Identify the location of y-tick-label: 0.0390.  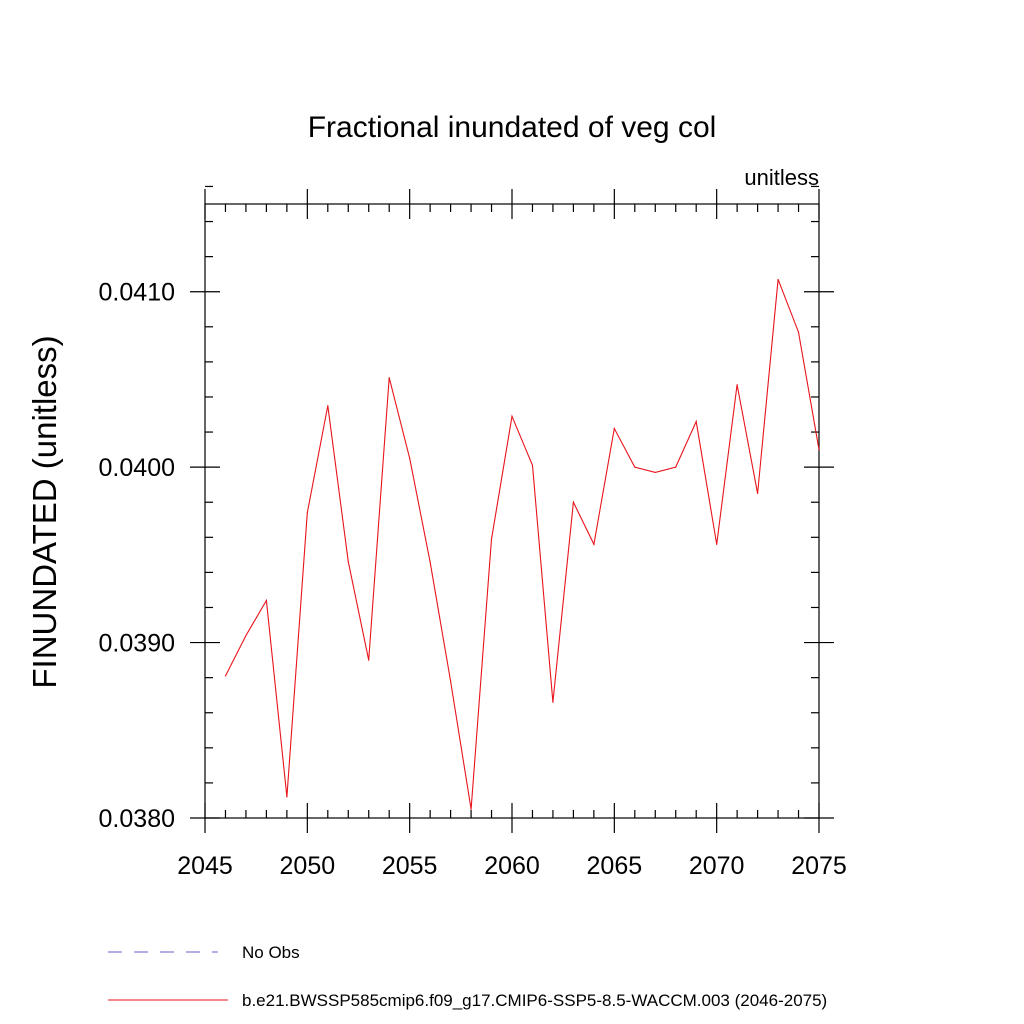
(137, 644).